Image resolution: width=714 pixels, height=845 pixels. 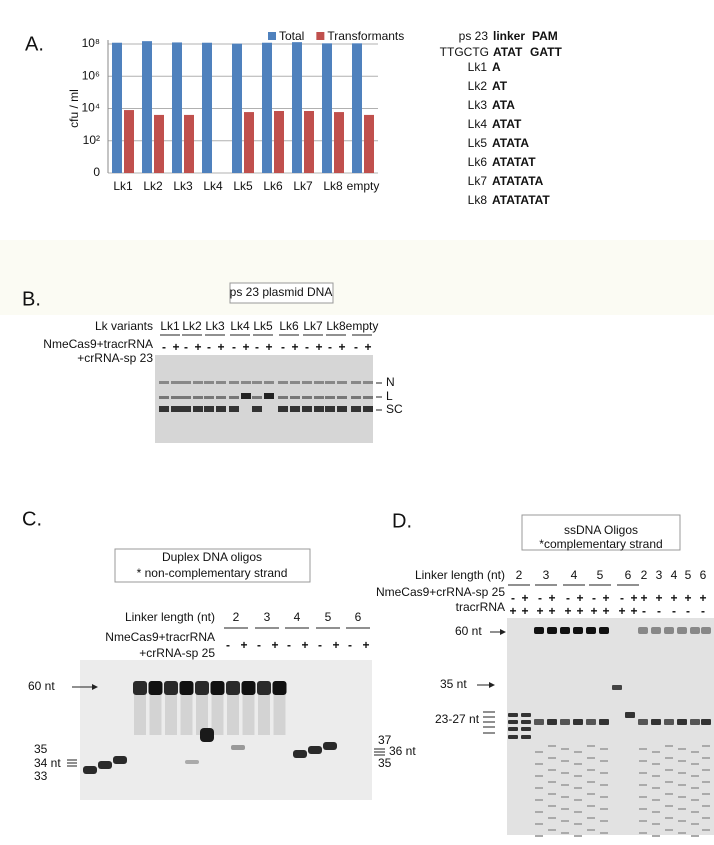 What do you see at coordinates (600, 544) in the screenshot?
I see `box-line: *complementary strand` at bounding box center [600, 544].